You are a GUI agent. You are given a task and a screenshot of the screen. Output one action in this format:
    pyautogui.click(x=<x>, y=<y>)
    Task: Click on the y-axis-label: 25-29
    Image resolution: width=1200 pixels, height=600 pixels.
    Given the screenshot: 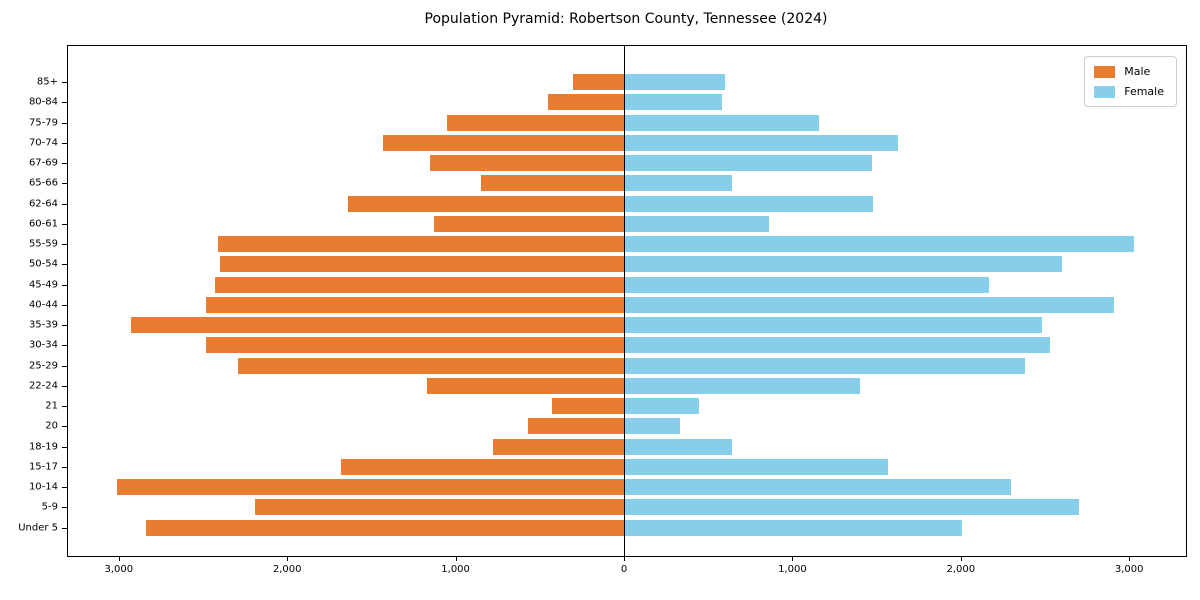 What is the action you would take?
    pyautogui.click(x=43, y=366)
    